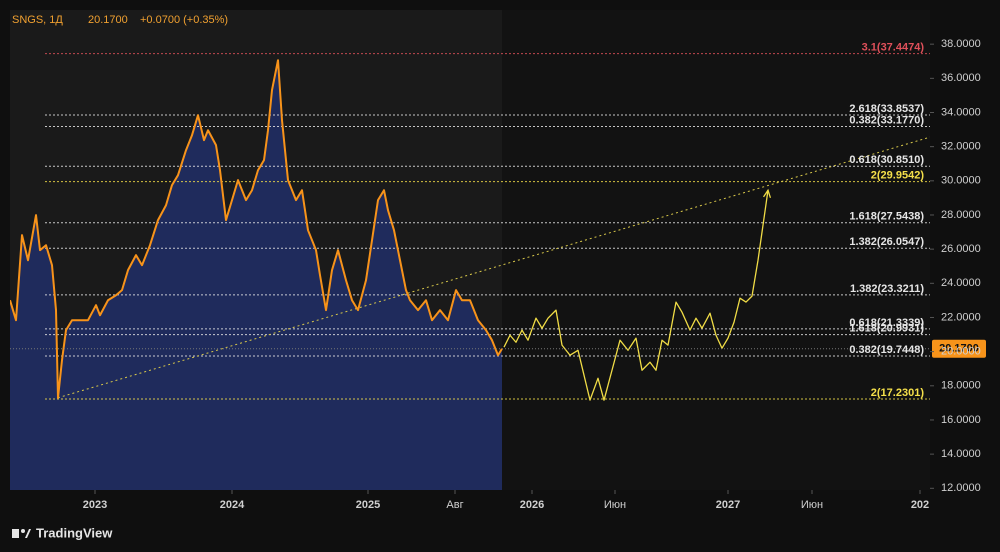  Describe the element at coordinates (898, 393) in the screenshot. I see `level-label: 2(17.2301)` at that location.